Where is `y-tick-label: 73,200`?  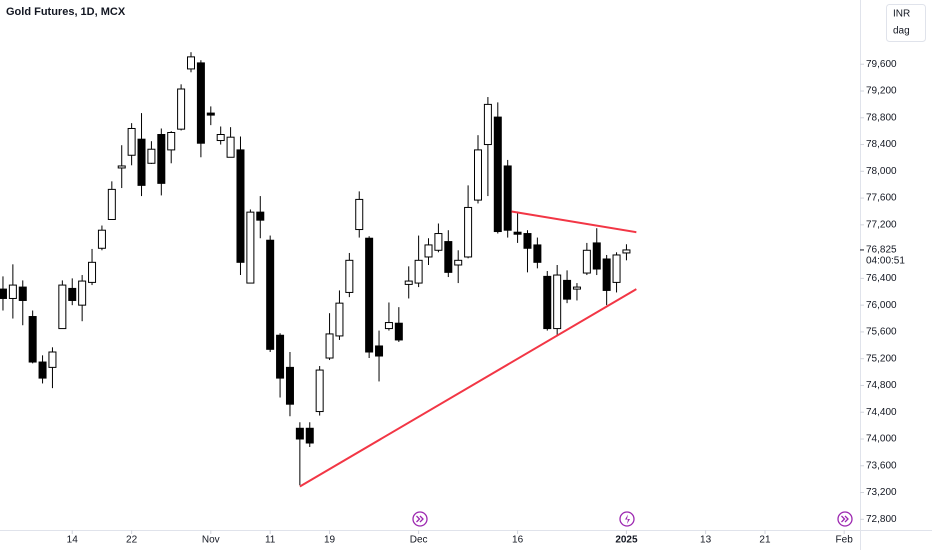
y-tick-label: 73,200 is located at coordinates (881, 492).